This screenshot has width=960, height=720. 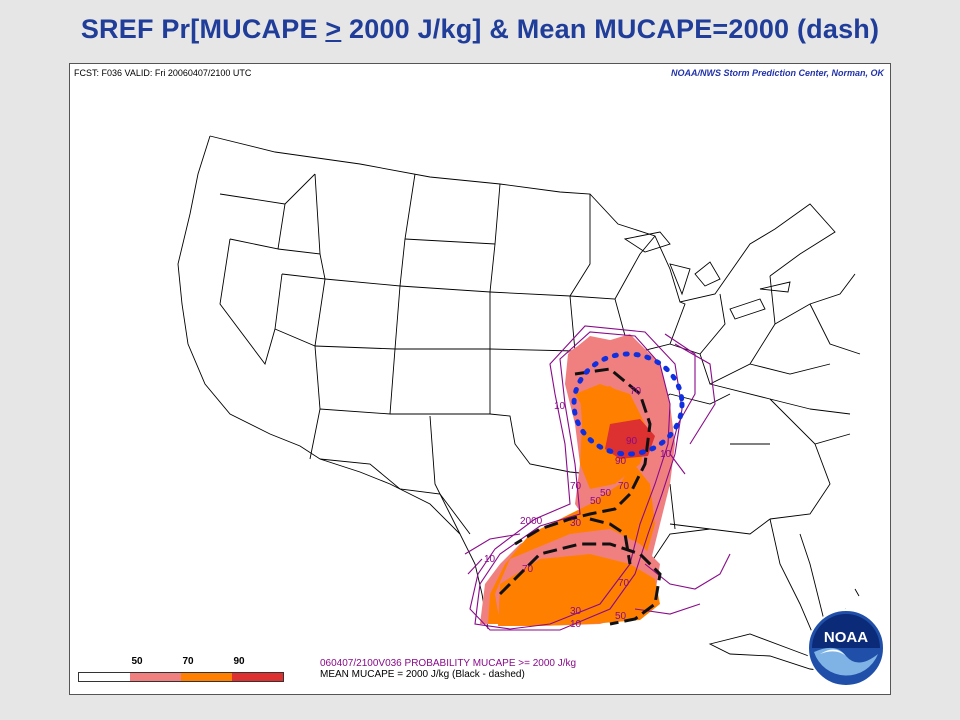 I want to click on legend-color-bar, so click(x=181, y=677).